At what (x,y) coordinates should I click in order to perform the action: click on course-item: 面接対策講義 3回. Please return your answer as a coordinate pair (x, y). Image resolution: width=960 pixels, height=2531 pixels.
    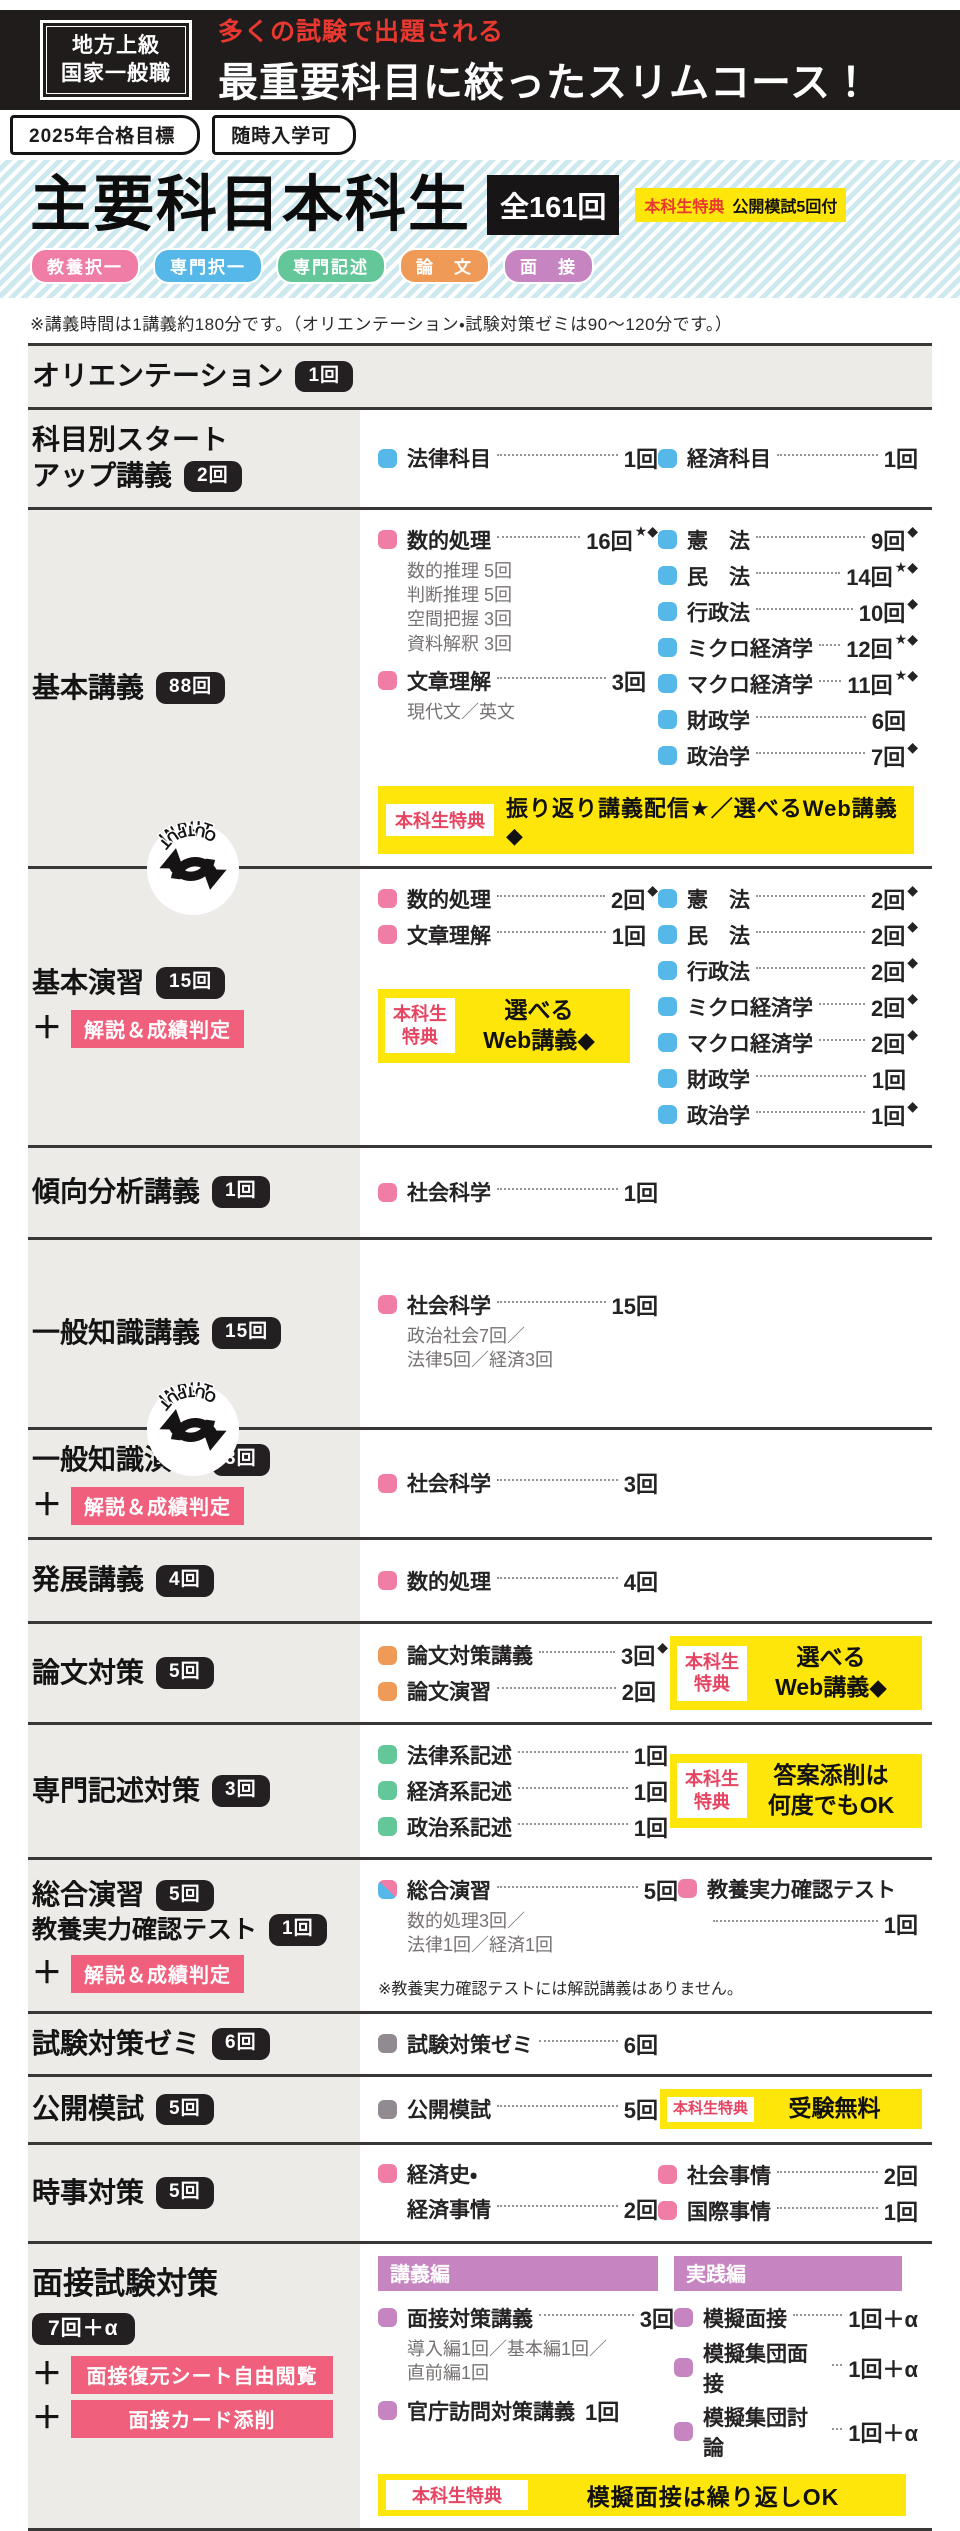
    Looking at the image, I should click on (526, 2318).